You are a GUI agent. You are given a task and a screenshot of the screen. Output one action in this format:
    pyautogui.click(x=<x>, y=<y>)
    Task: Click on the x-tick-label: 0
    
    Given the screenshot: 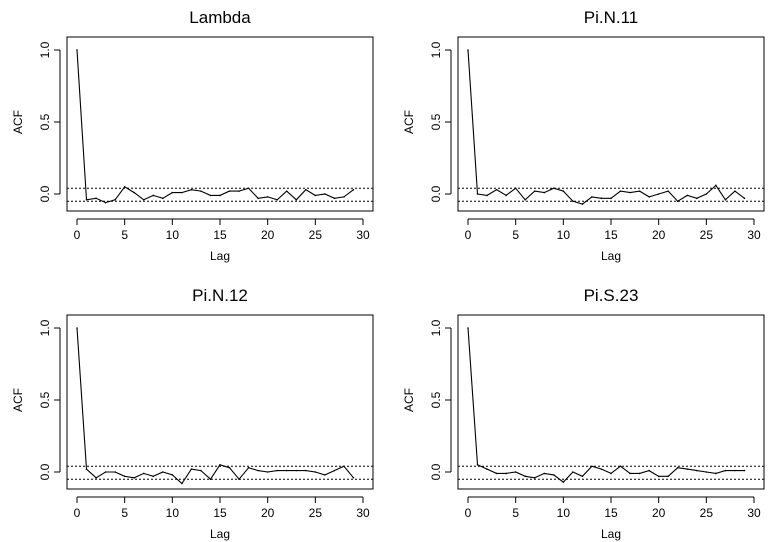 What is the action you would take?
    pyautogui.click(x=468, y=235)
    